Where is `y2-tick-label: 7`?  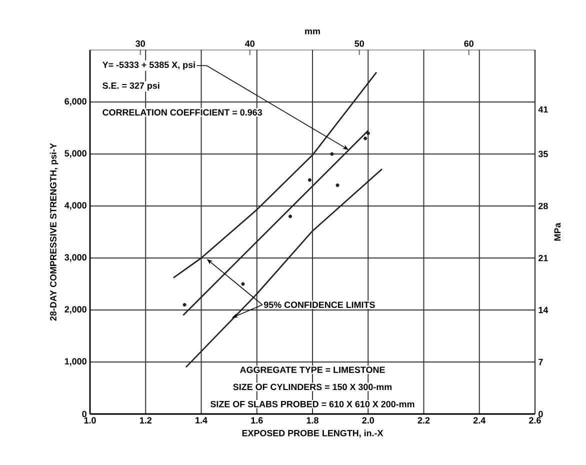
y2-tick-label: 7 is located at coordinates (540, 362).